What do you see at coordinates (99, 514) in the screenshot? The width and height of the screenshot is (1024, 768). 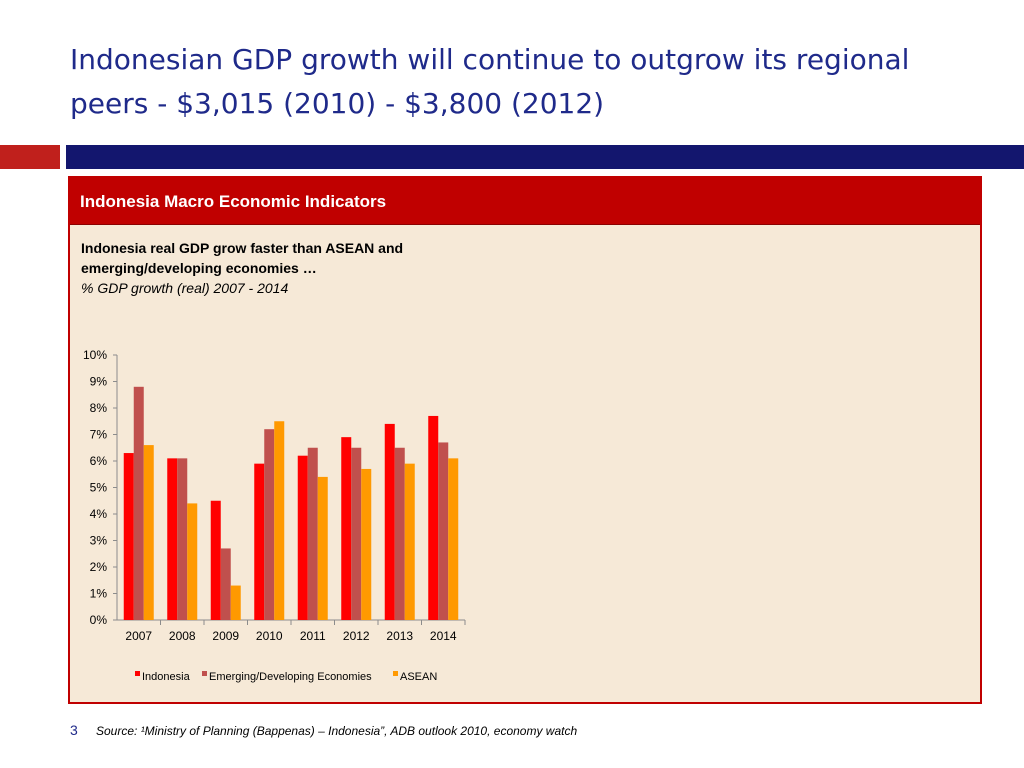 I see `y-tick-label: 4%` at bounding box center [99, 514].